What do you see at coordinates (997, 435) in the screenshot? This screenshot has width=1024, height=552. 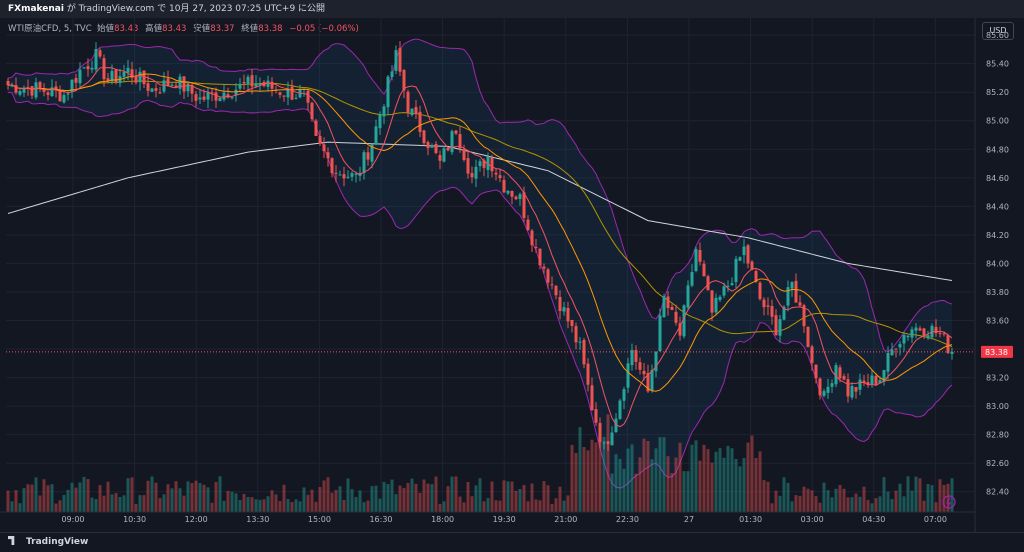 I see `price-tick-label: 82.80` at bounding box center [997, 435].